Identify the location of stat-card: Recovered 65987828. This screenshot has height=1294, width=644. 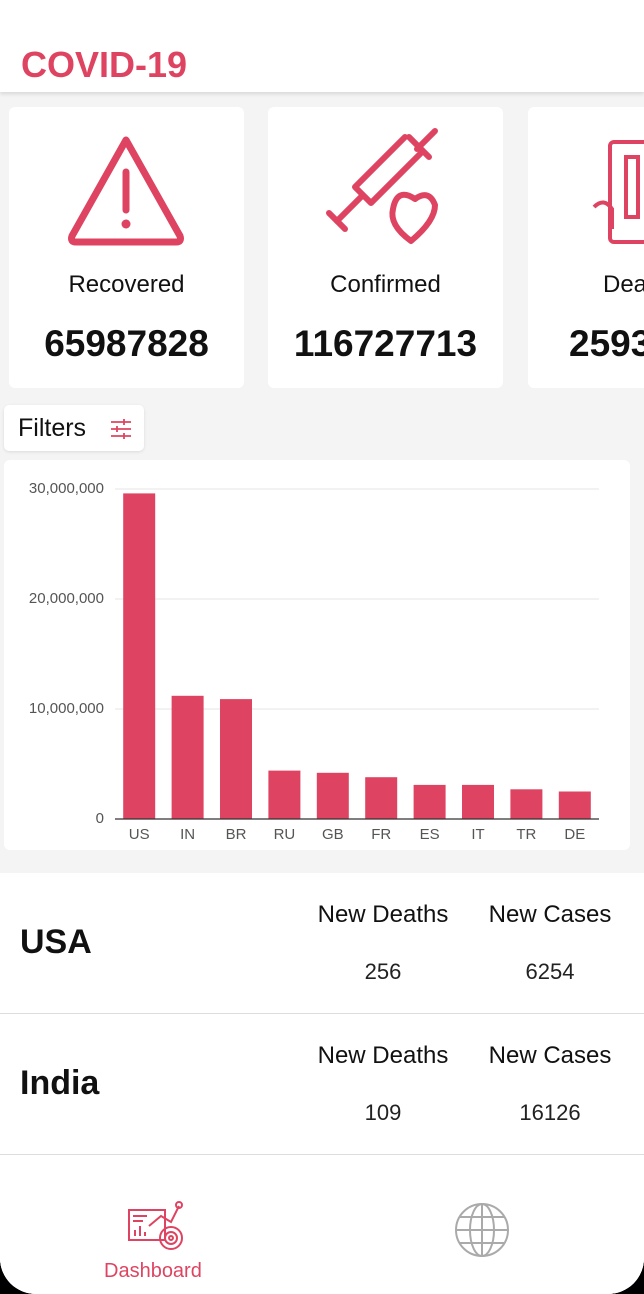
(126, 247).